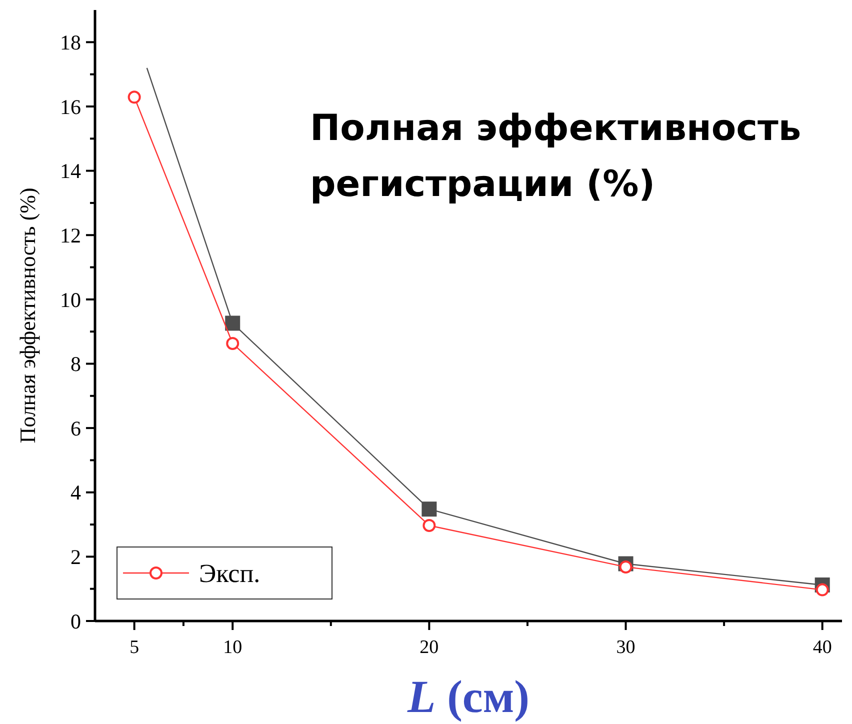  What do you see at coordinates (70, 235) in the screenshot?
I see `y-tick-label: 12` at bounding box center [70, 235].